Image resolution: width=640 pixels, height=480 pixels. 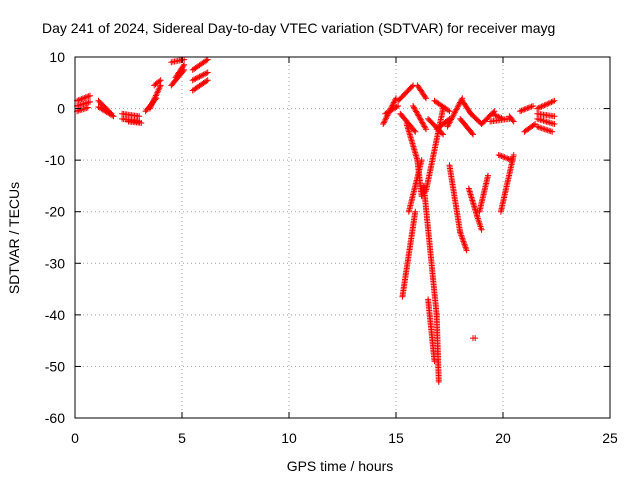 What do you see at coordinates (55, 160) in the screenshot?
I see `y-tick-label: -10` at bounding box center [55, 160].